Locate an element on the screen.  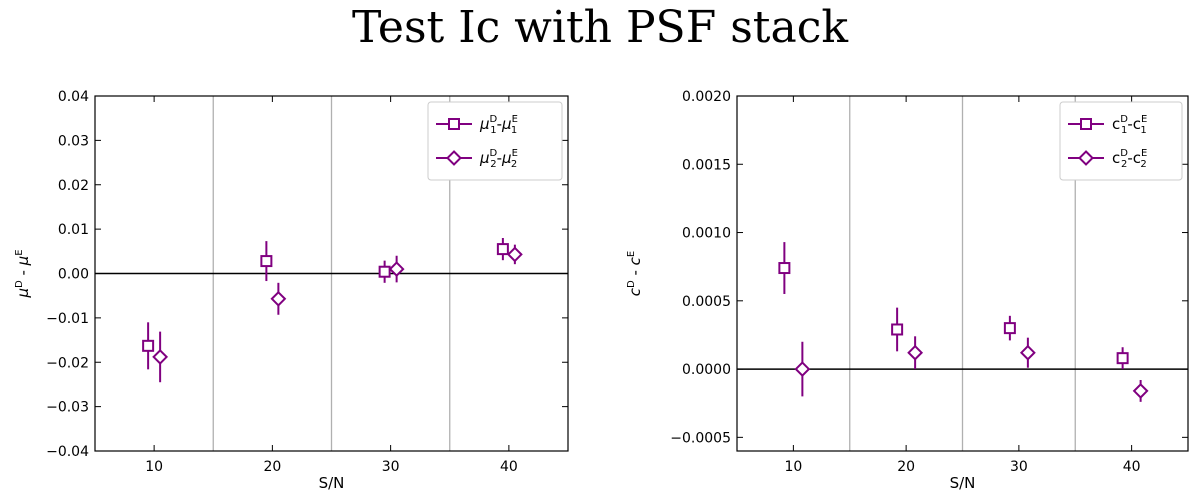
y-tick-label: −0.04 is located at coordinates (67, 452).